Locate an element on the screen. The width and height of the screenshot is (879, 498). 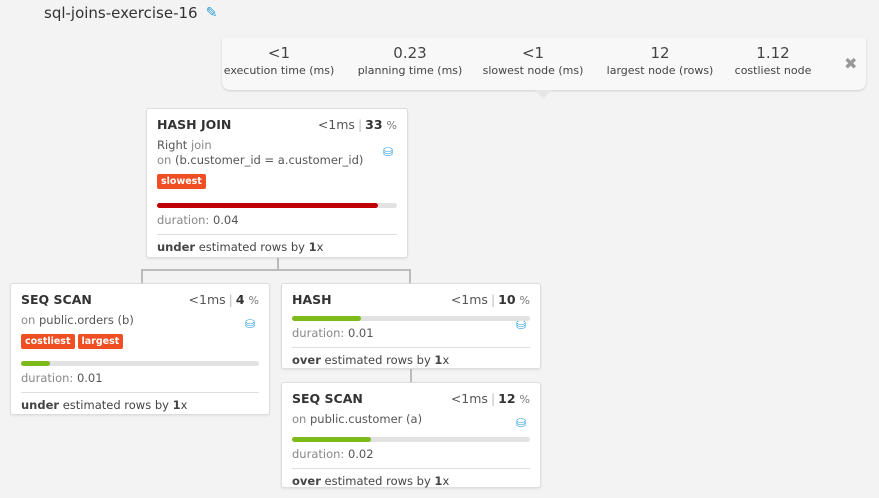
node-percent: 10 is located at coordinates (507, 299).